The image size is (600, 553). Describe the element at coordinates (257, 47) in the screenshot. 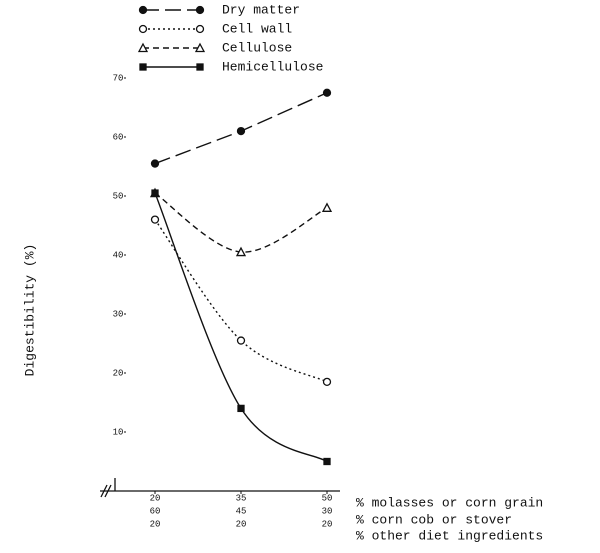

I see `legend-label: Cellulose` at that location.